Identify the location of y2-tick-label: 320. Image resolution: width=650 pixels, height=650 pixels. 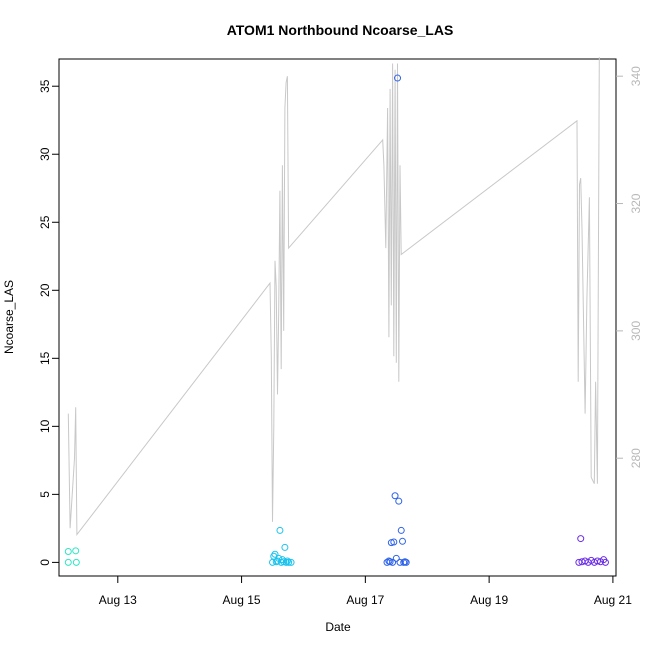
(636, 203).